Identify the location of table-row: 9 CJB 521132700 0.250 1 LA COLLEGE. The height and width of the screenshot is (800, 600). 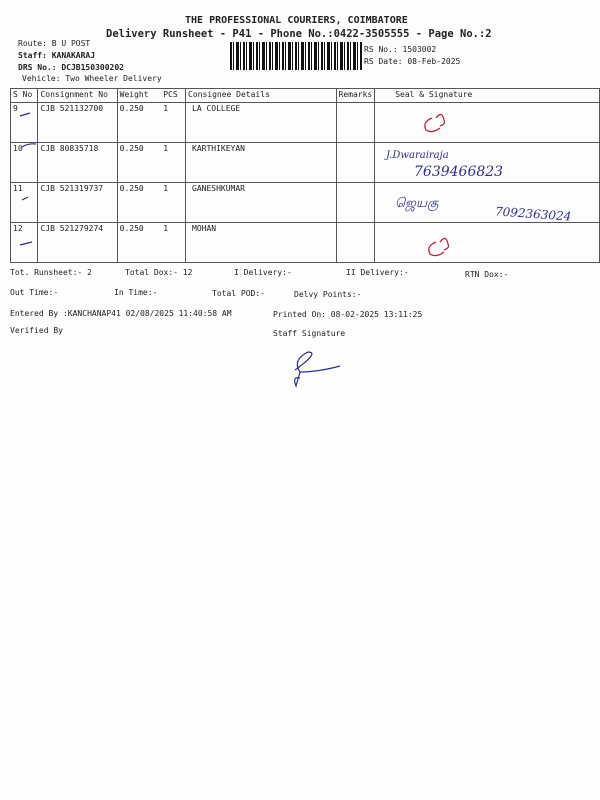
(304, 122).